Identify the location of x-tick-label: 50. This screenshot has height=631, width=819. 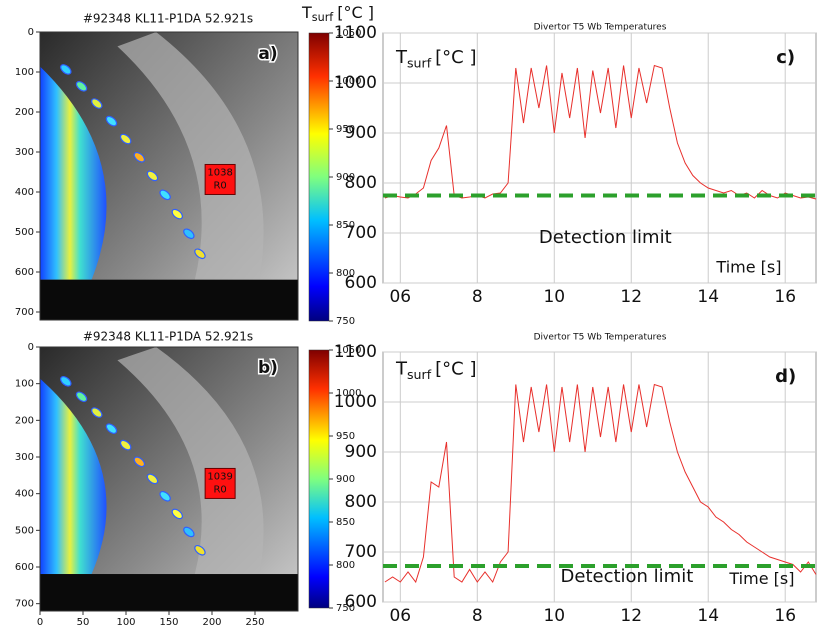
(83, 622).